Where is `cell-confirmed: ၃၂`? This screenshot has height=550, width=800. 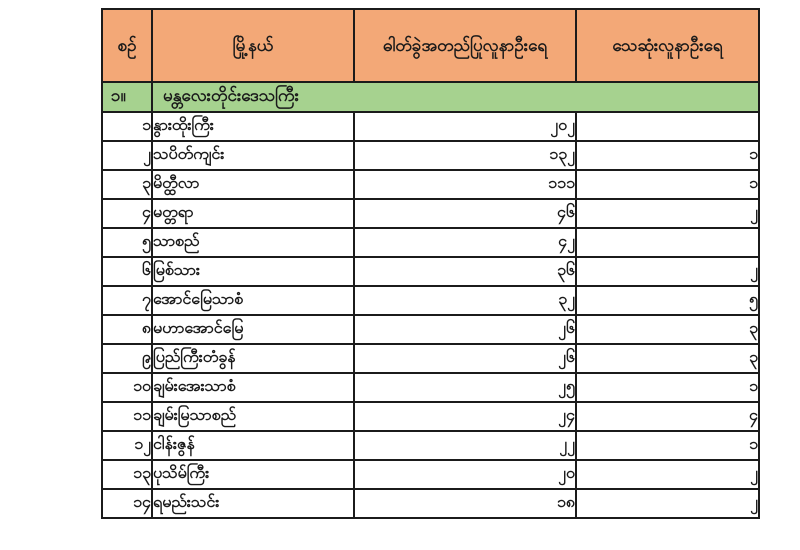 cell-confirmed: ၃၂ is located at coordinates (465, 300).